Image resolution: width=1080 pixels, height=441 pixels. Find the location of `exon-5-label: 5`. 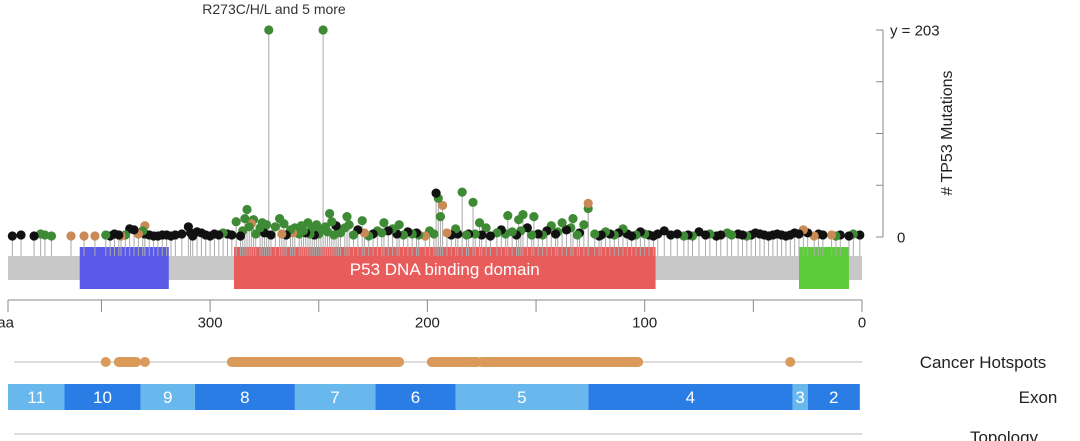

exon-5-label: 5 is located at coordinates (521, 397).